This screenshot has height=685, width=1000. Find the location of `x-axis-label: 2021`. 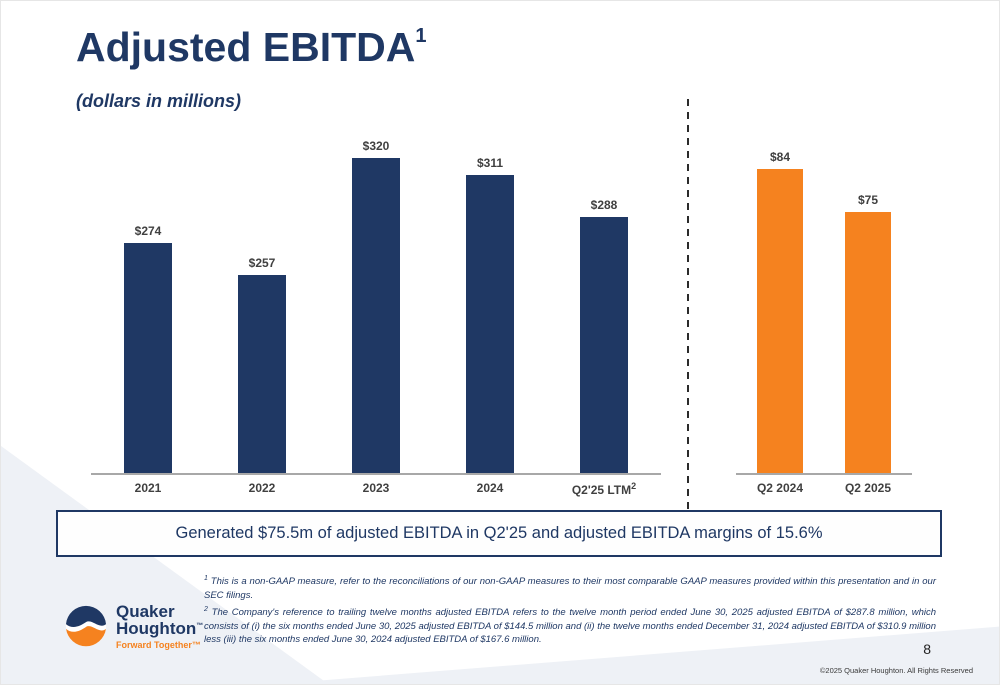

x-axis-label: 2021 is located at coordinates (148, 488).